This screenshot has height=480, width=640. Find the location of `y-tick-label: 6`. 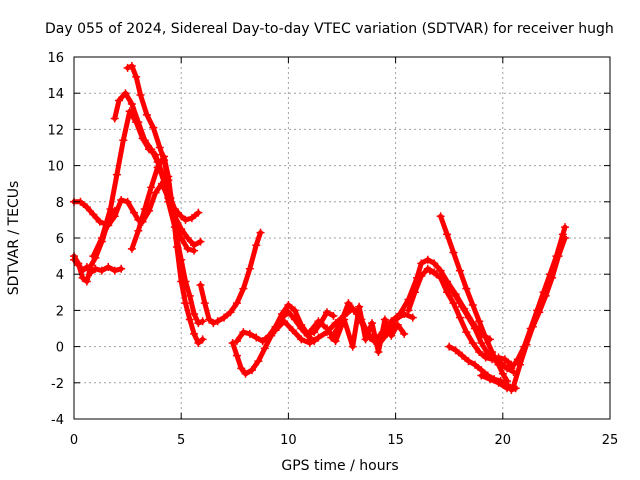

y-tick-label: 6 is located at coordinates (60, 239).